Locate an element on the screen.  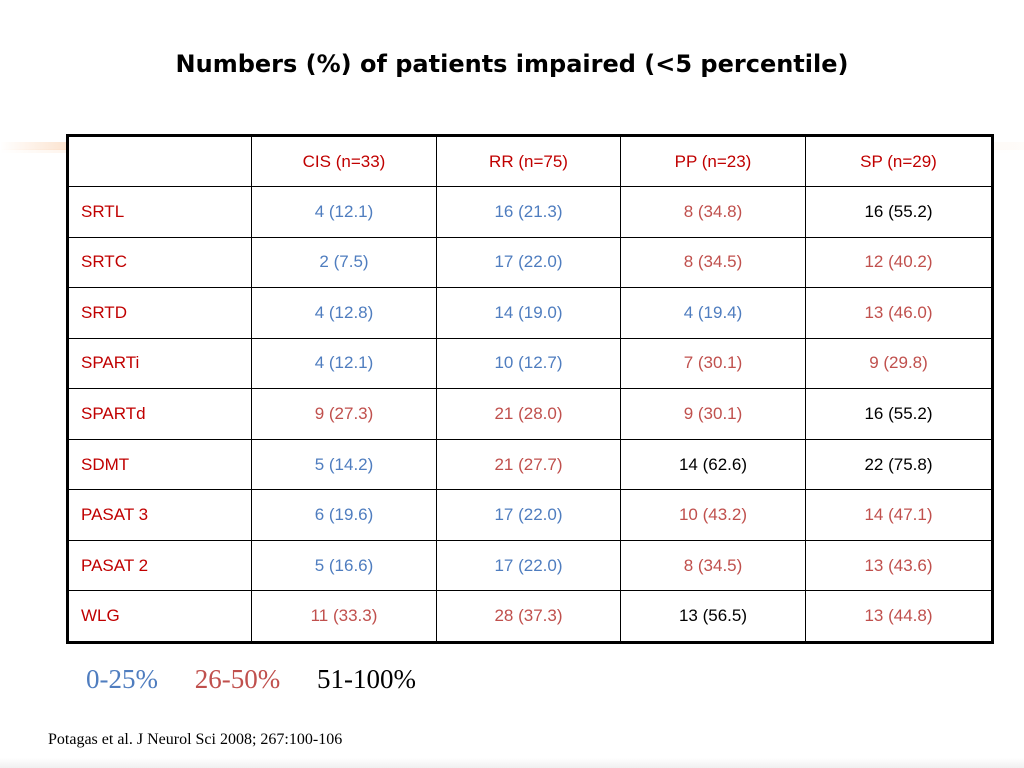
table-cell: 22 (75.8) is located at coordinates (899, 464).